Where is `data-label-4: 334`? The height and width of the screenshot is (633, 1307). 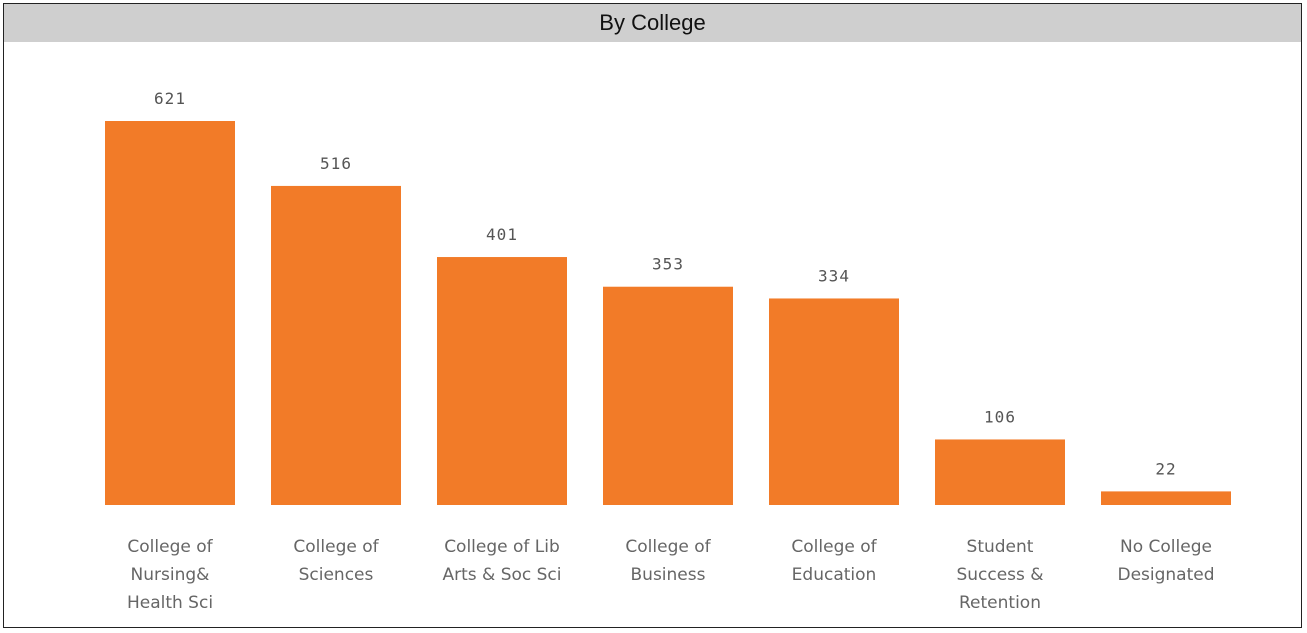 data-label-4: 334 is located at coordinates (834, 275).